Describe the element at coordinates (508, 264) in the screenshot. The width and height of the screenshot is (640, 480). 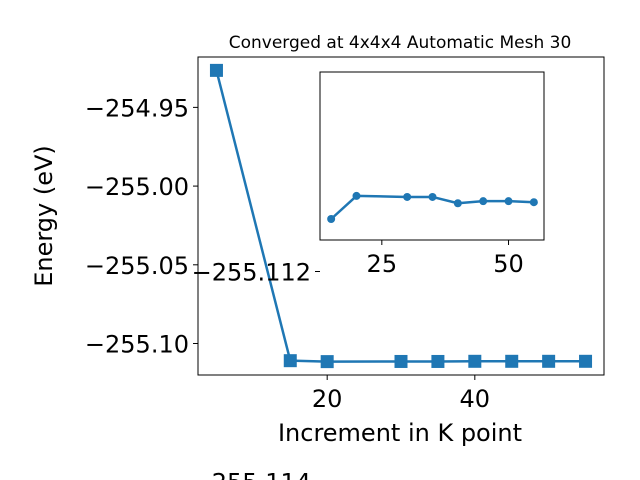
I see `x-tick-label: 50` at that location.